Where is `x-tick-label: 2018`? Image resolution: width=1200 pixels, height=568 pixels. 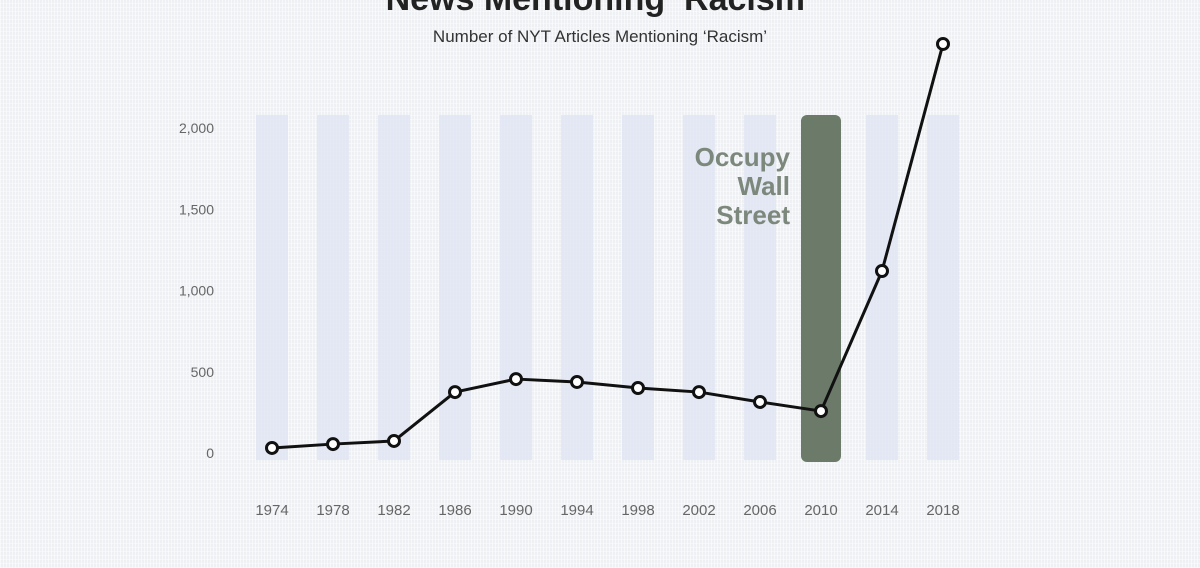 x-tick-label: 2018 is located at coordinates (942, 510).